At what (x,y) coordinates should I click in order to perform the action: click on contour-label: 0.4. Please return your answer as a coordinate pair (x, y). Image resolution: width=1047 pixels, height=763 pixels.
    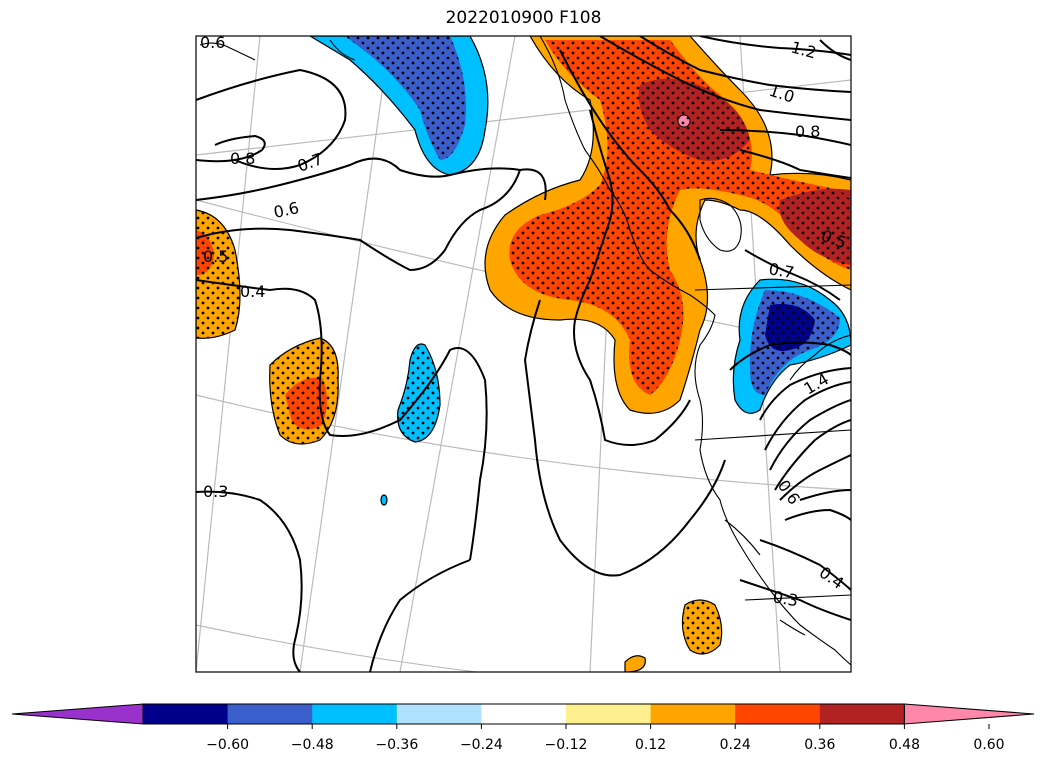
    Looking at the image, I should click on (252, 291).